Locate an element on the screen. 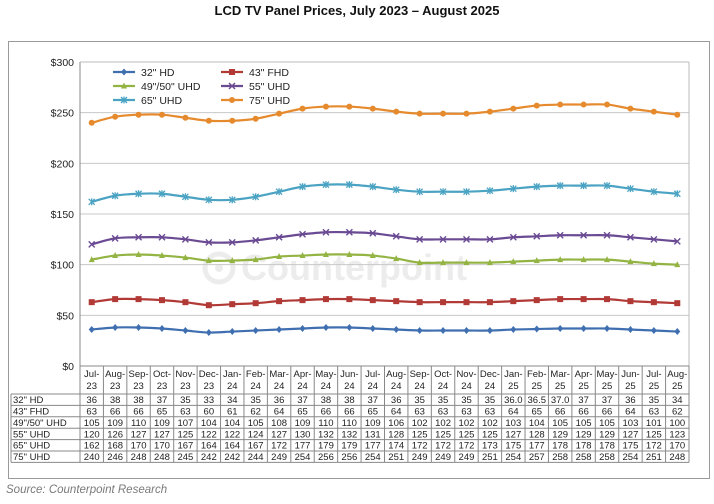  table-cell: 107 is located at coordinates (185, 423).